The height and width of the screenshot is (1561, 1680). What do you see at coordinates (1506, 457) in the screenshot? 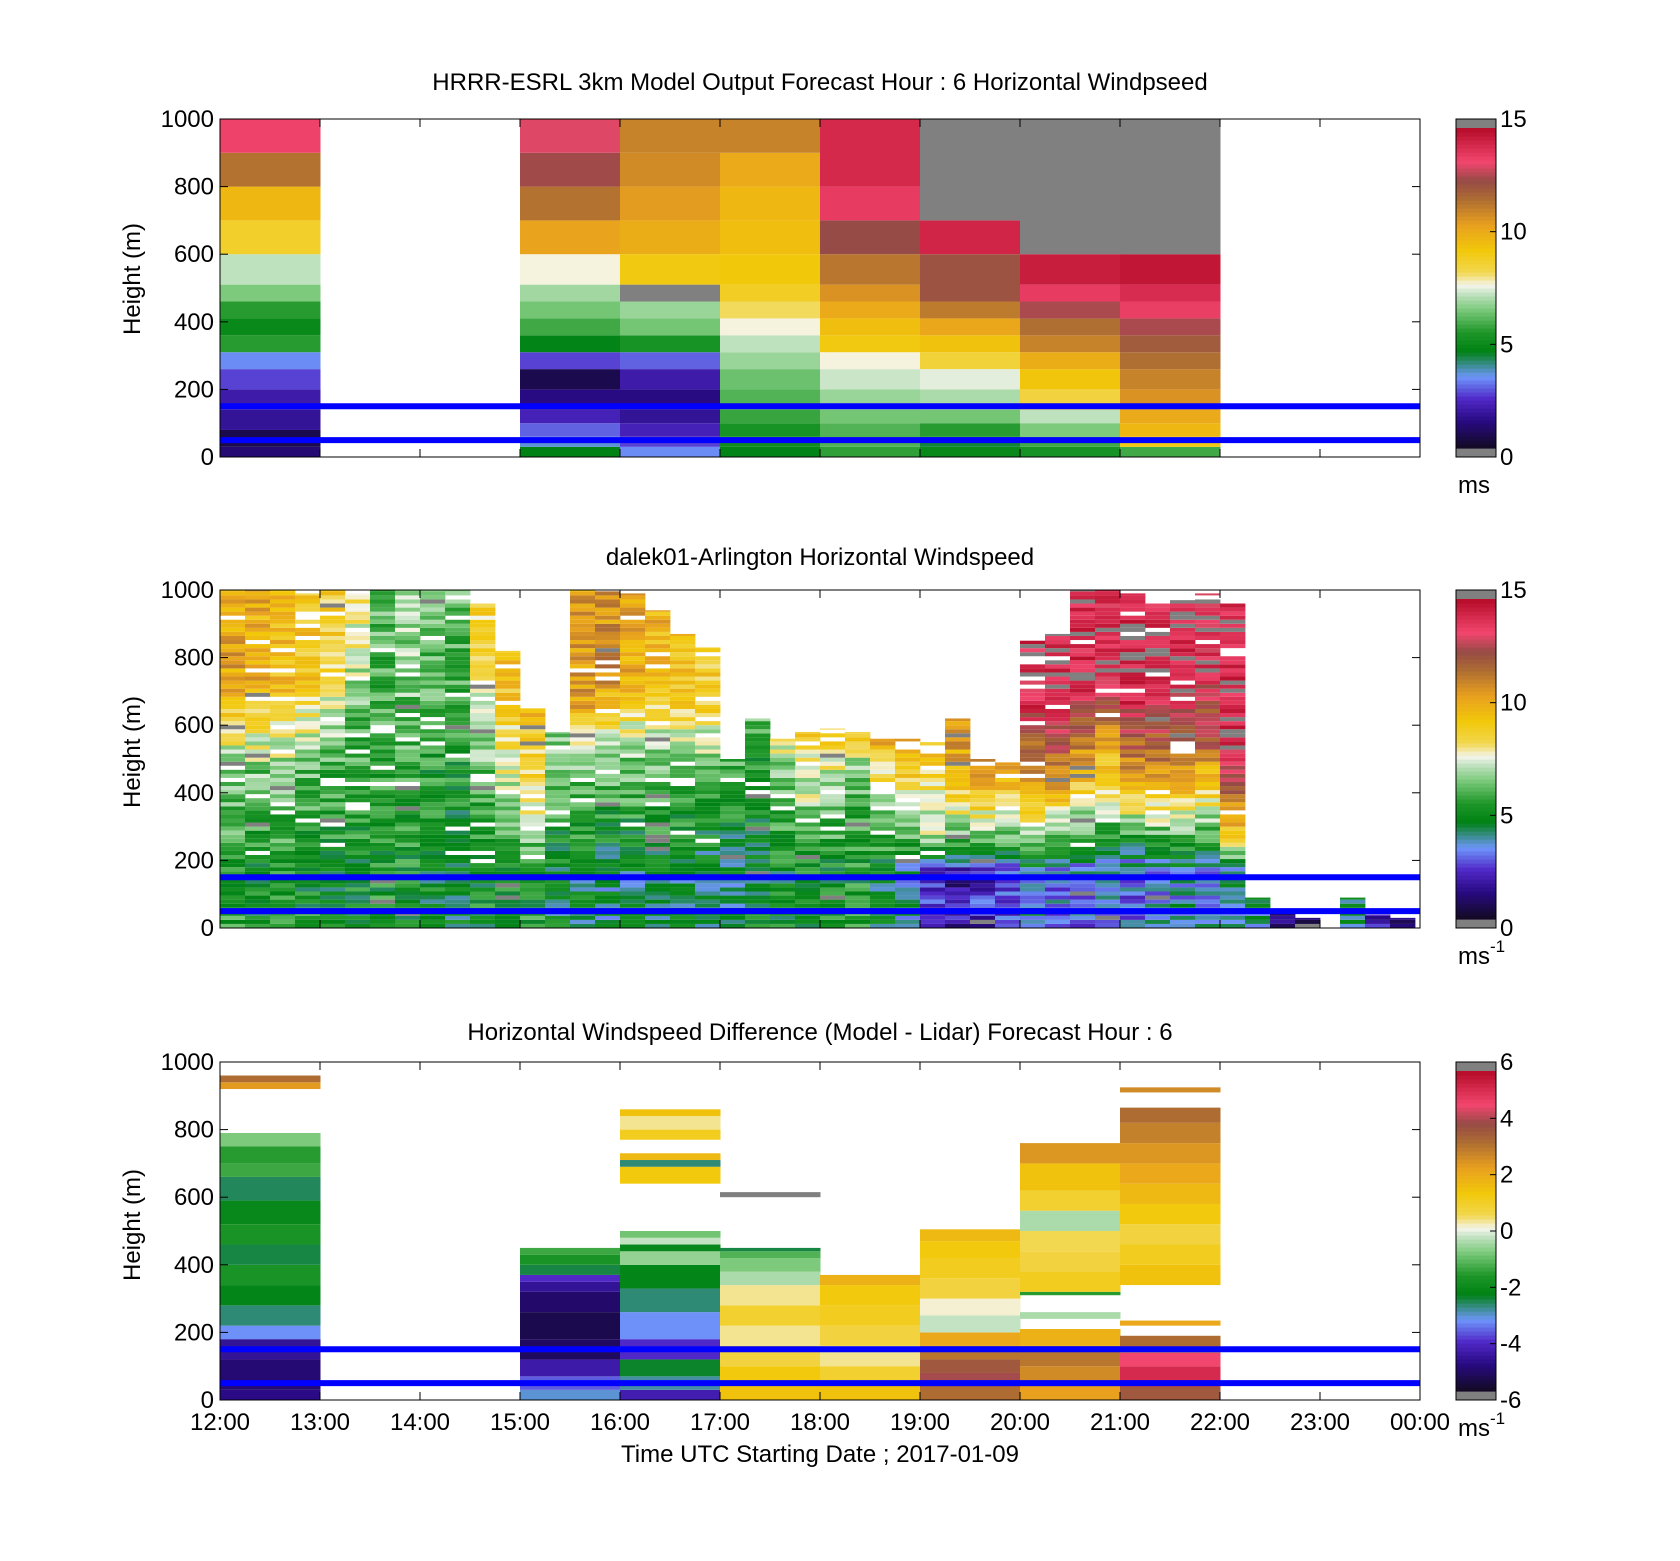
I see `colorbar-tick-label: 0` at bounding box center [1506, 457].